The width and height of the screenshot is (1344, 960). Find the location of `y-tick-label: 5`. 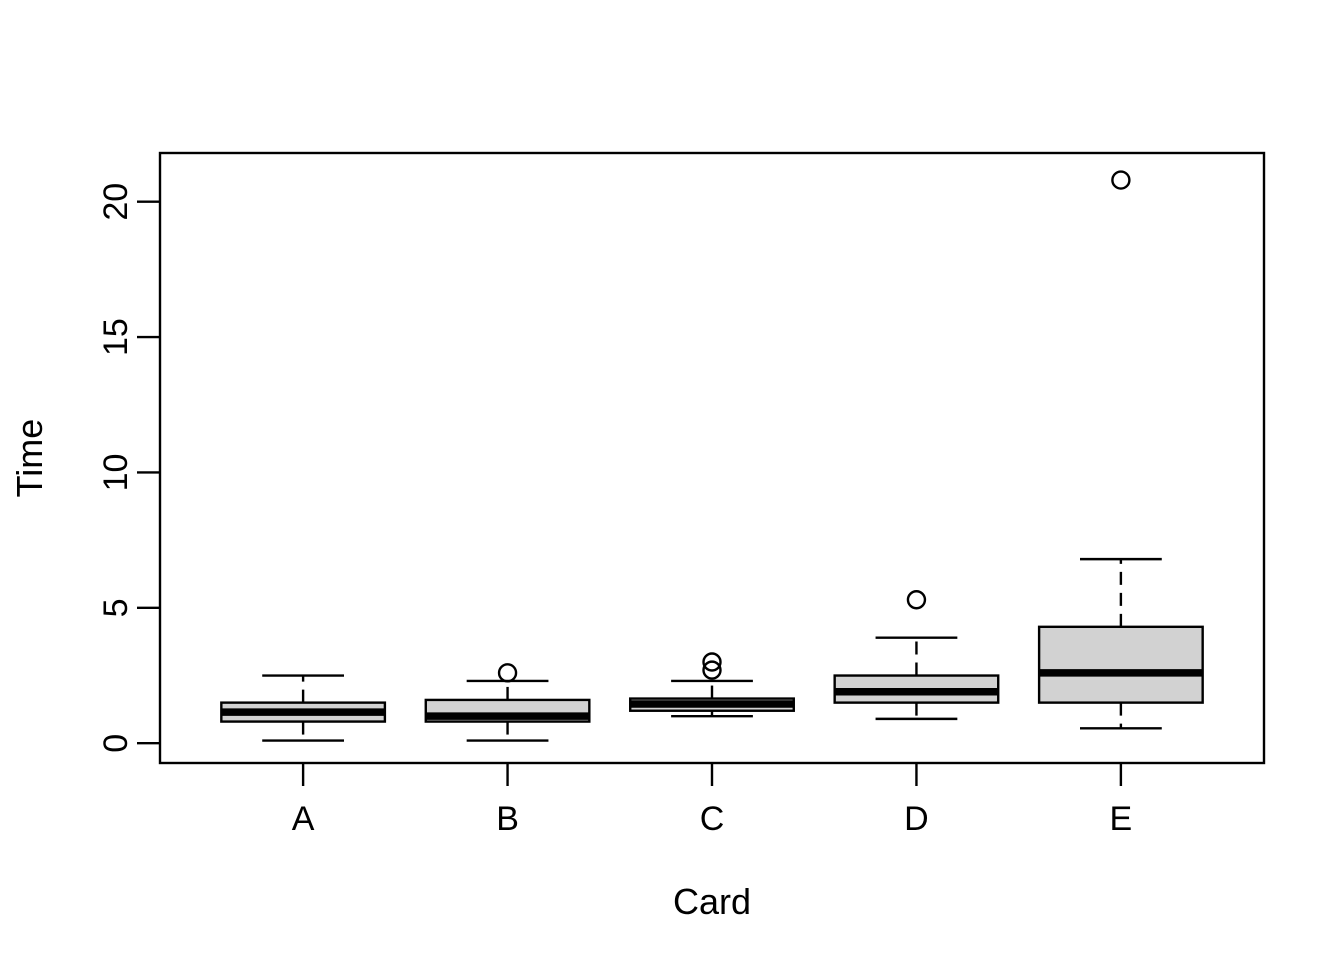

y-tick-label: 5 is located at coordinates (116, 607).